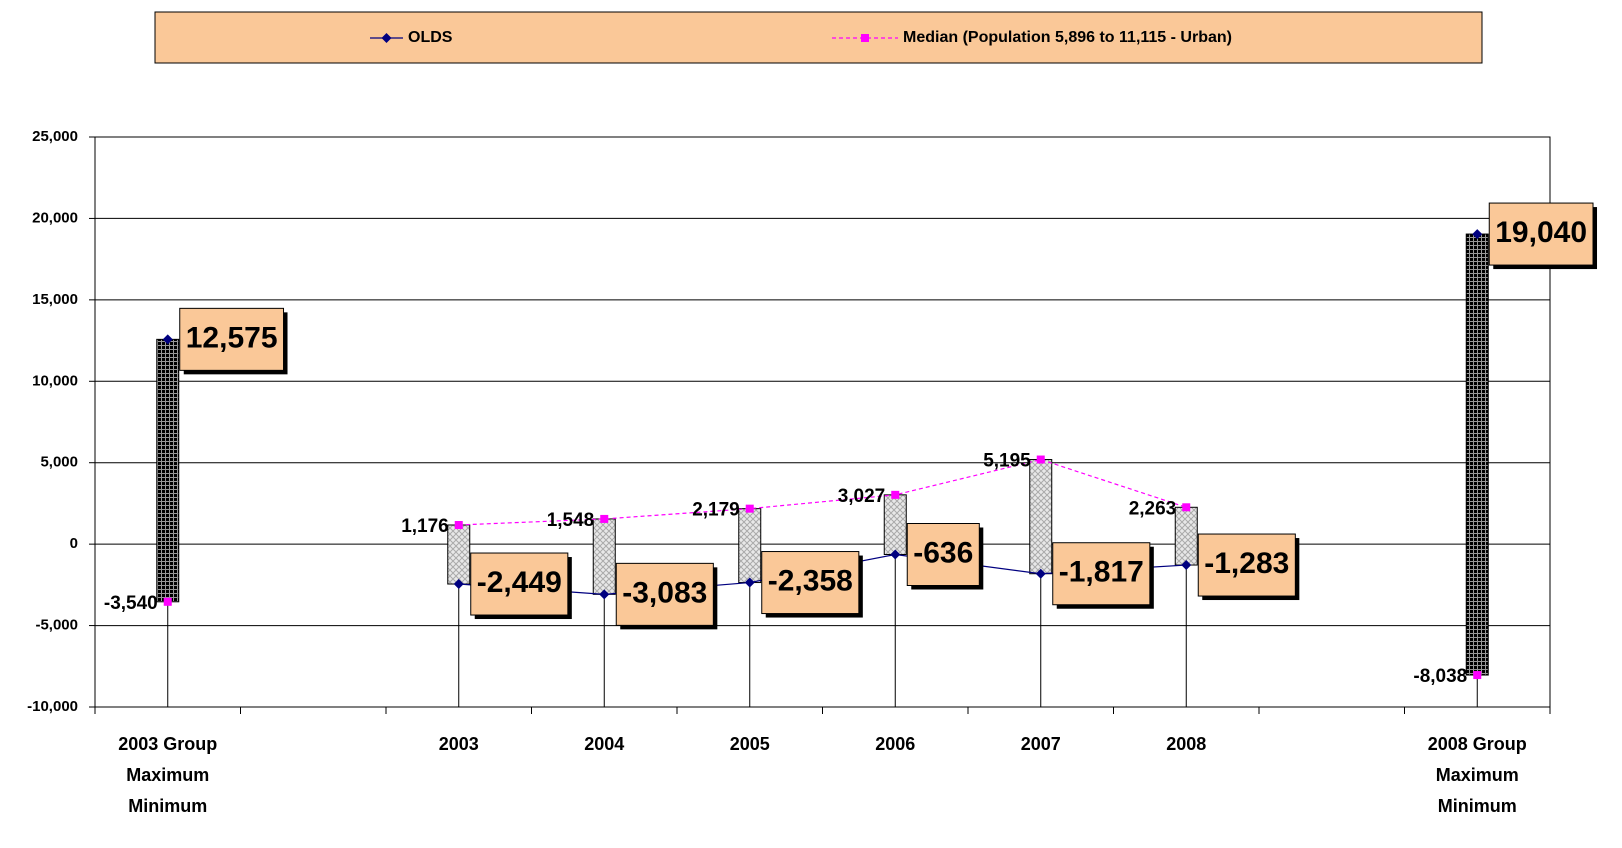 Image resolution: width=1622 pixels, height=848 pixels. Describe the element at coordinates (571, 520) in the screenshot. I see `data-label: 1,548` at that location.